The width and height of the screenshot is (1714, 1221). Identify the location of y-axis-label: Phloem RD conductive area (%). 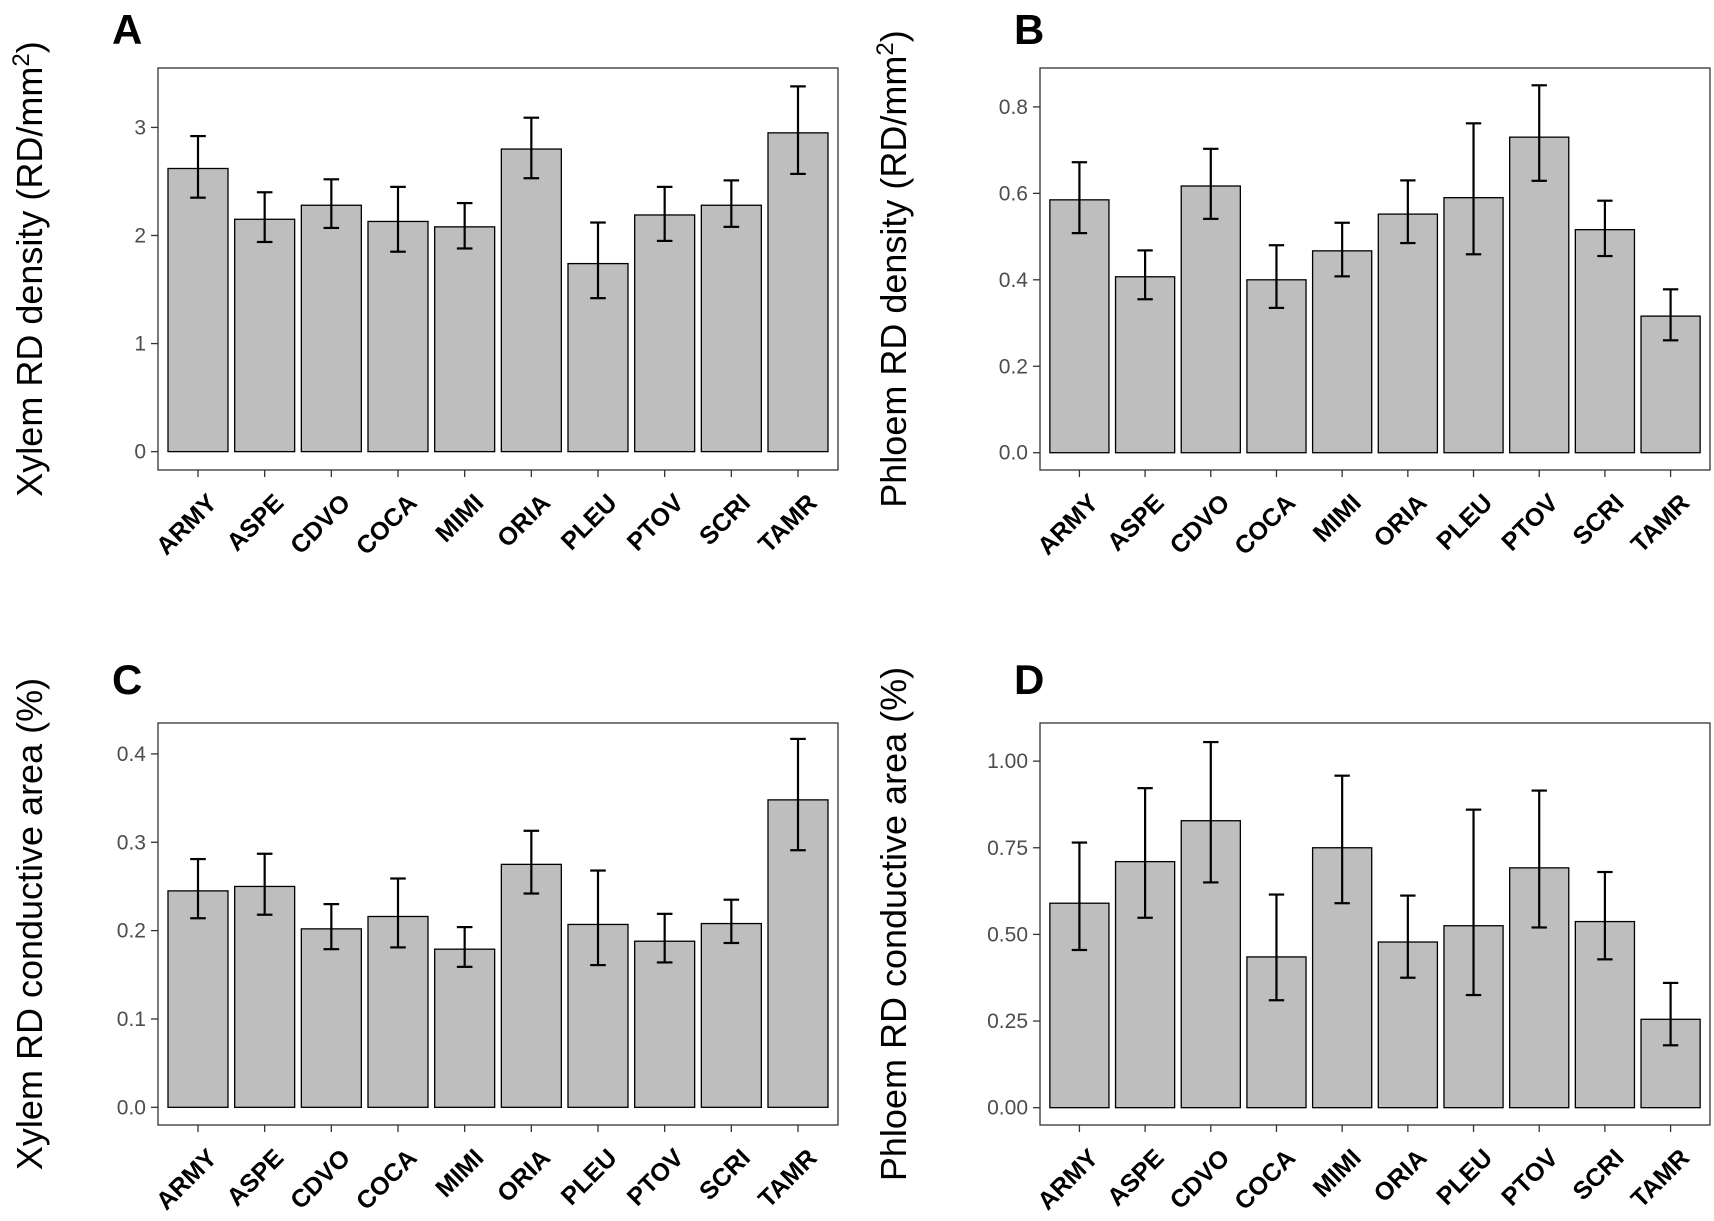
(893, 924).